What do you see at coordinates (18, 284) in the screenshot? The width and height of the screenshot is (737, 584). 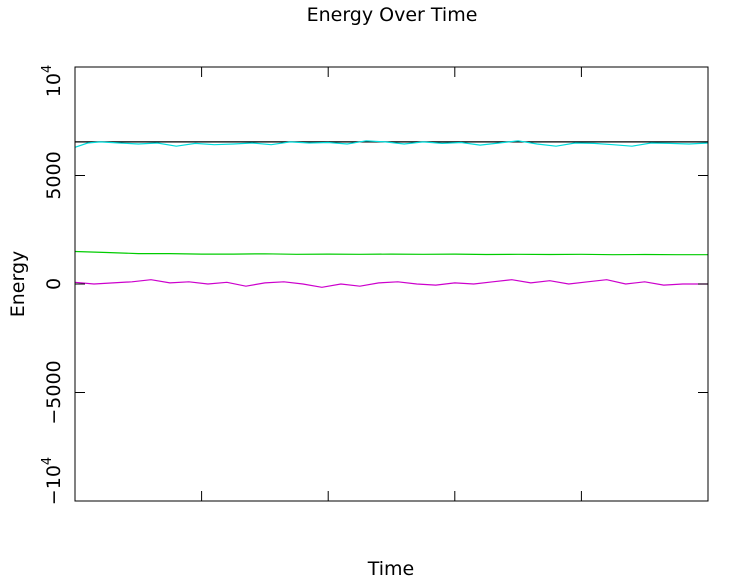 I see `y-axis-label: Energy` at bounding box center [18, 284].